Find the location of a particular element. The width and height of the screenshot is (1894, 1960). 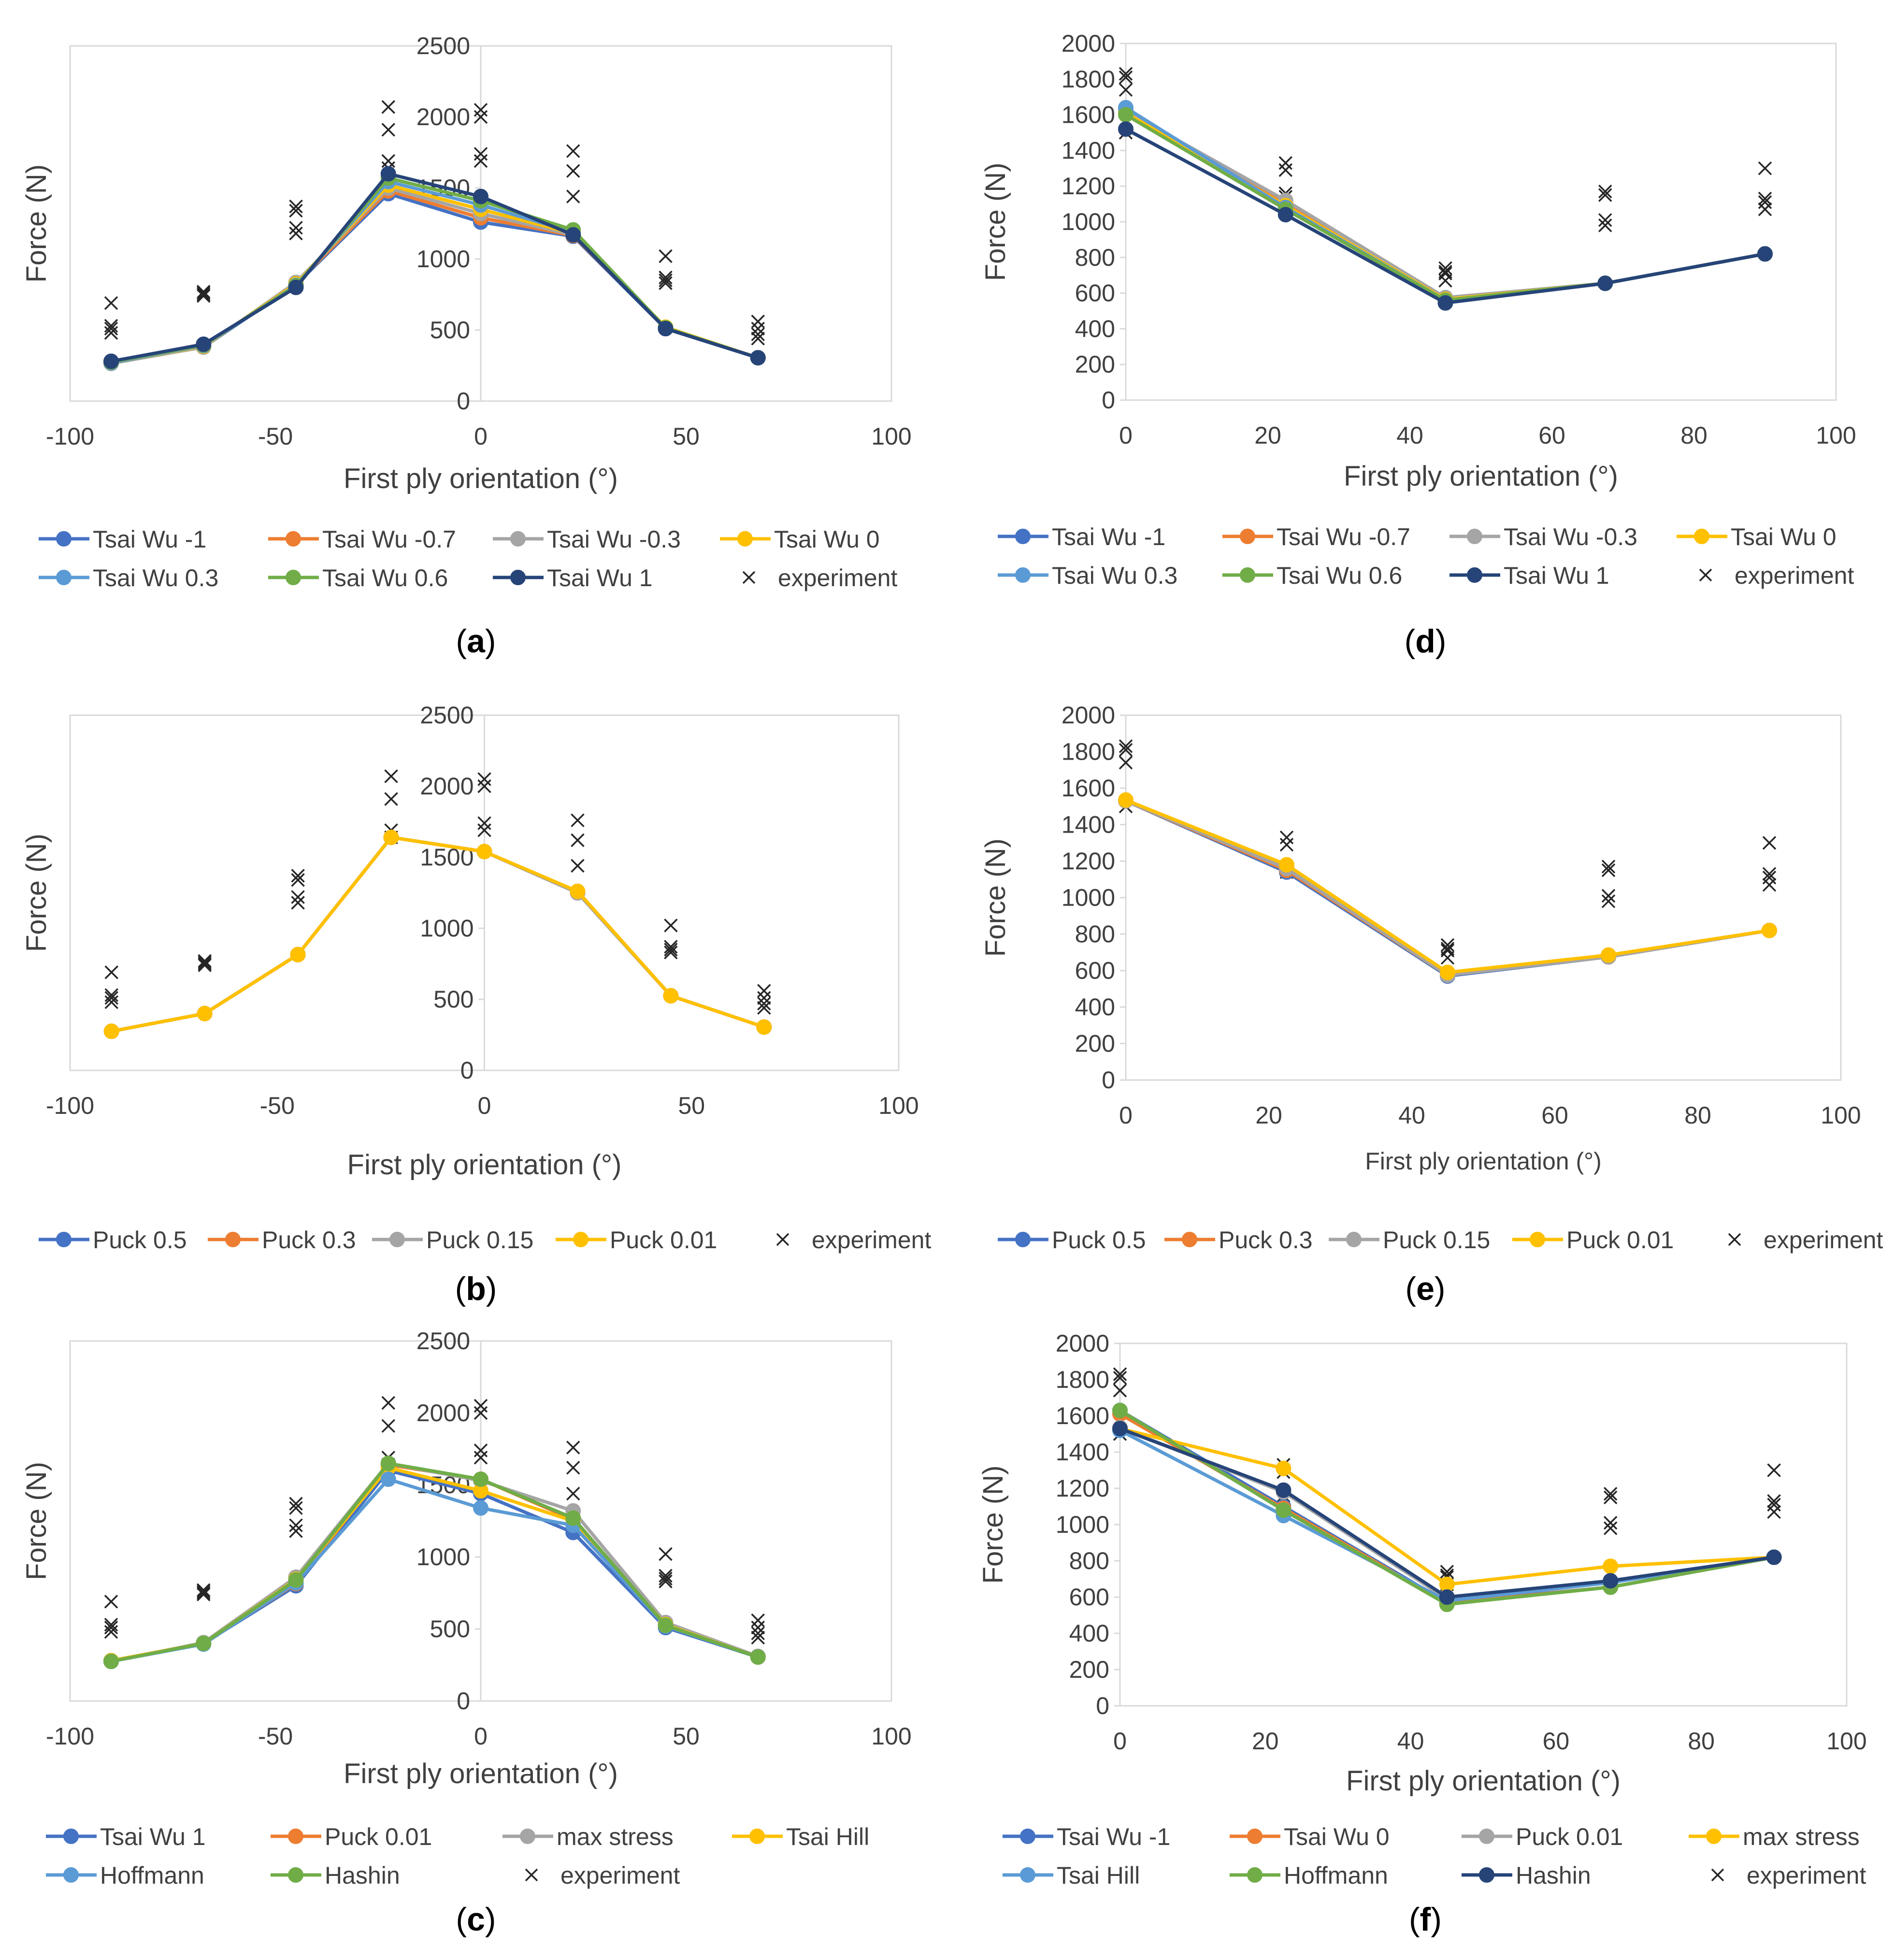

legend-item: Hoffmann is located at coordinates (1309, 1875).